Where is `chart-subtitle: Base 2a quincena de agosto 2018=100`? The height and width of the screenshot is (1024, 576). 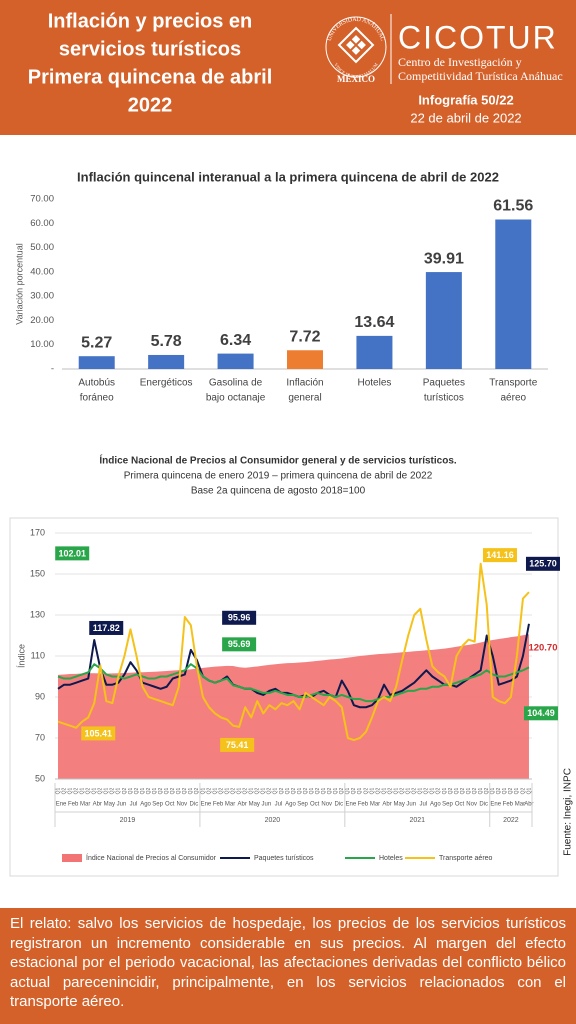 chart-subtitle: Base 2a quincena de agosto 2018=100 is located at coordinates (278, 491).